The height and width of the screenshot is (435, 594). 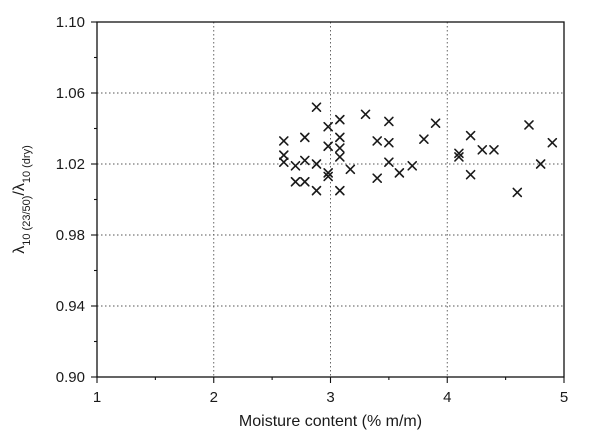 What do you see at coordinates (70, 200) in the screenshot?
I see `y-axis-tick-labels: 0.90 0.94 0.98 1.02 1.06 1.10` at bounding box center [70, 200].